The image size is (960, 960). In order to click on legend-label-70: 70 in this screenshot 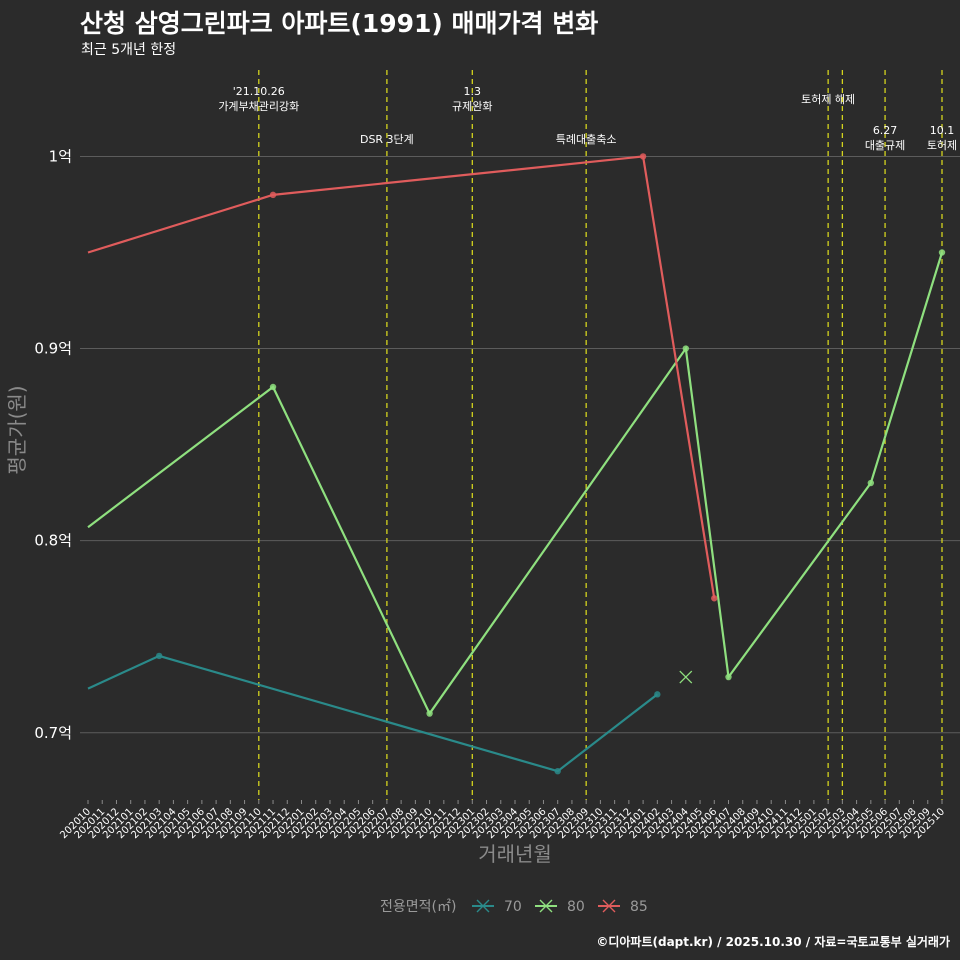, I will do `click(513, 907)`.